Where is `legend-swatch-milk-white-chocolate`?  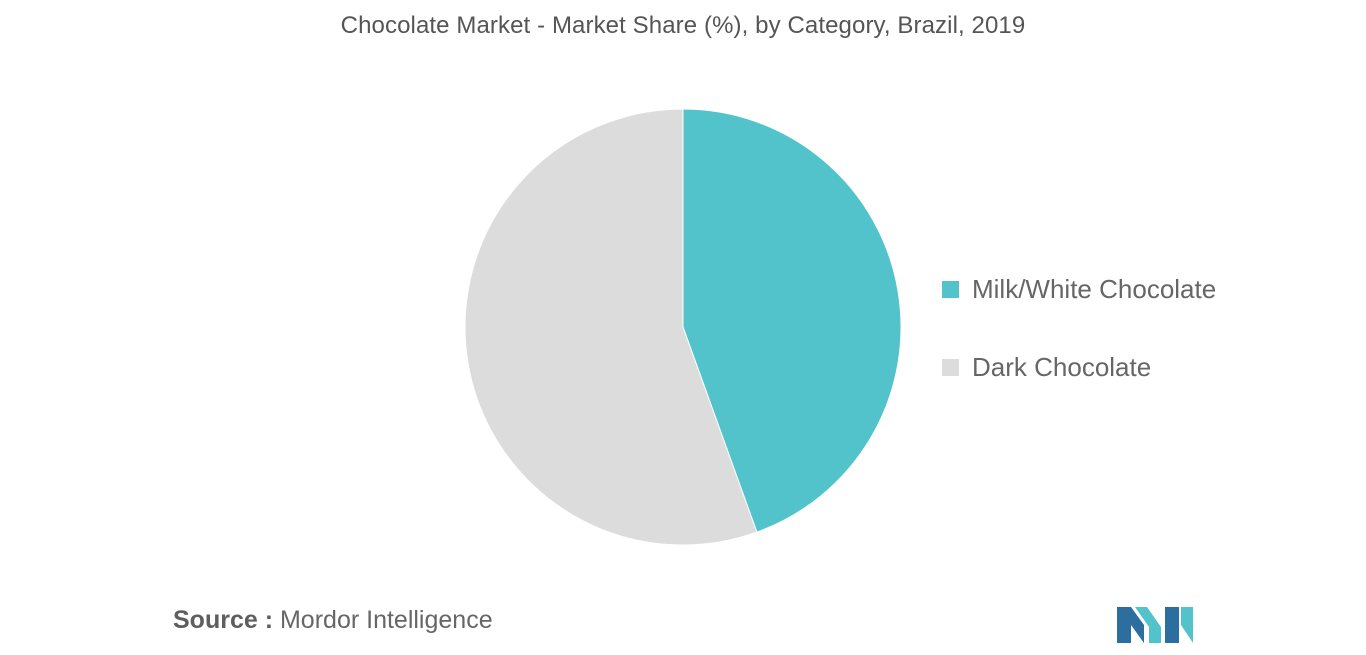
legend-swatch-milk-white-chocolate is located at coordinates (950, 289).